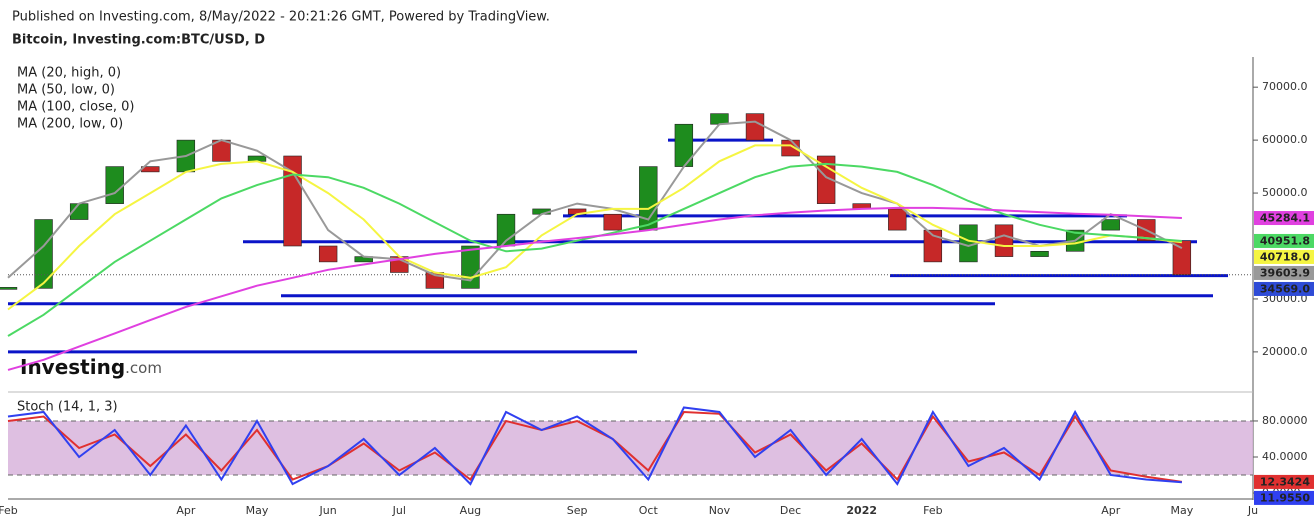  I want to click on x-tick-label: 2022, so click(861, 510).